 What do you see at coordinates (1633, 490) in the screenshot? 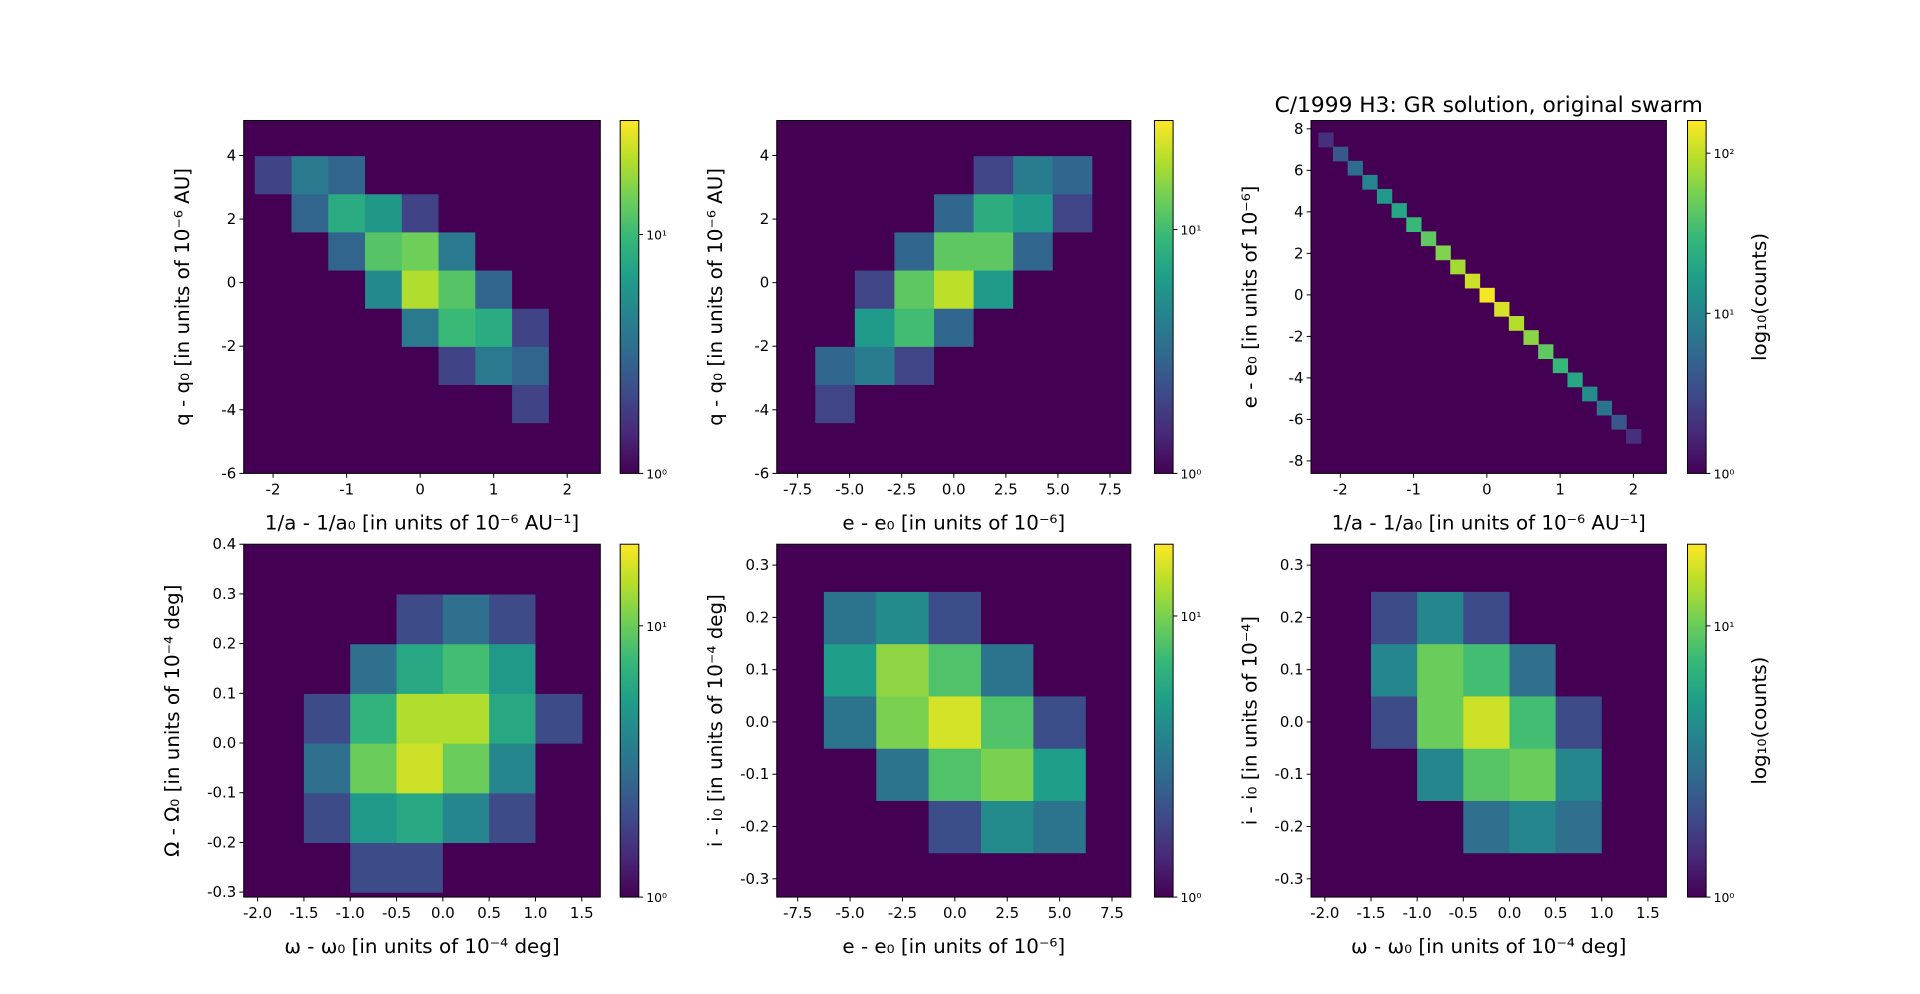
I see `x-tick-label: 2` at bounding box center [1633, 490].